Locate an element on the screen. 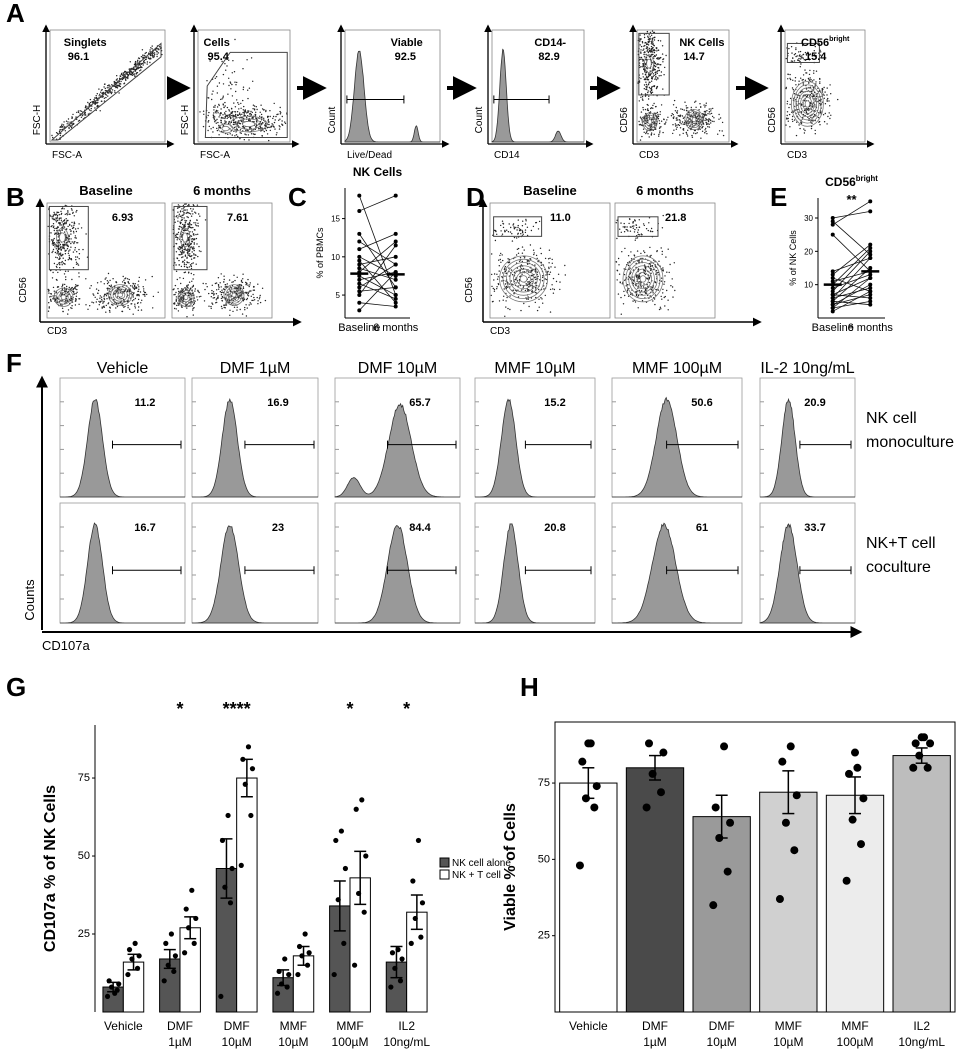 The width and height of the screenshot is (966, 1050). chart-title-base: CD56 is located at coordinates (840, 182).